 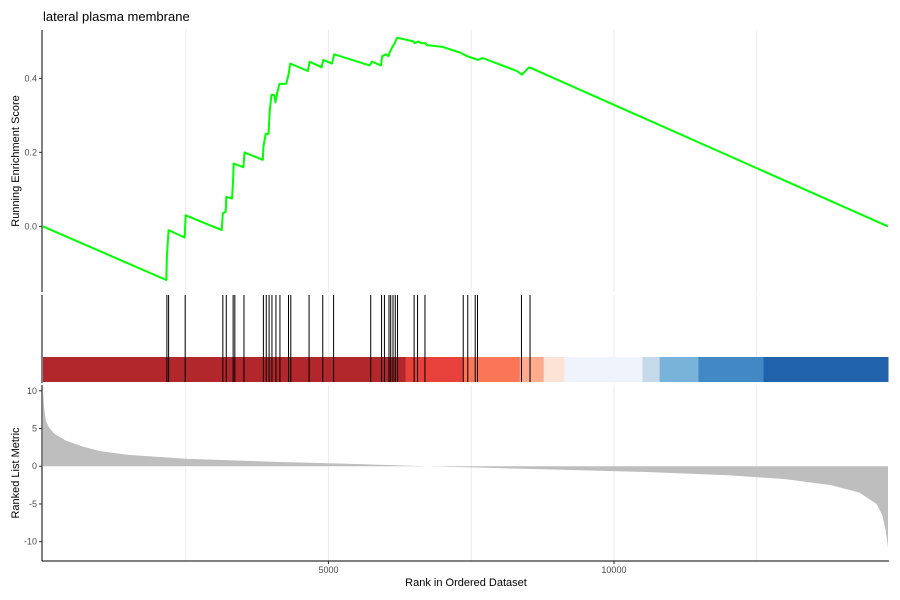 I want to click on enrichment-y-tick-label: 0.2, so click(x=30, y=152).